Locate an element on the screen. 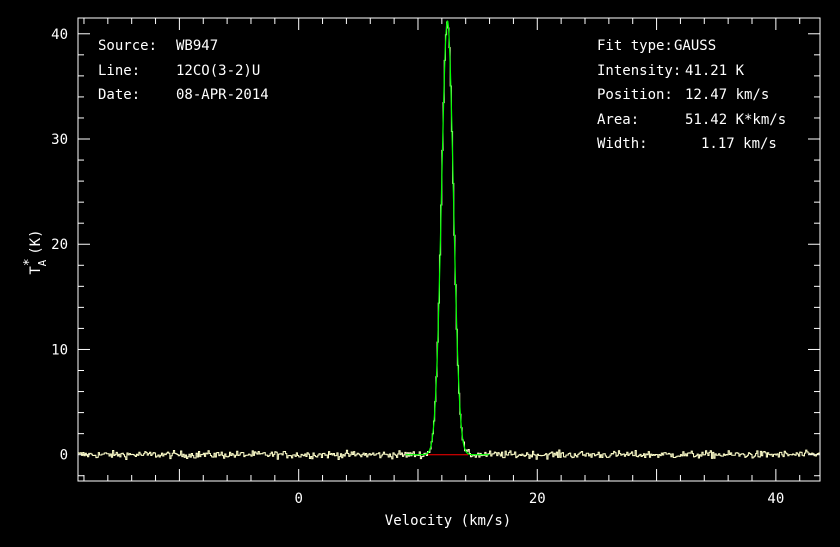 The width and height of the screenshot is (840, 547). info-area-key: Area: is located at coordinates (618, 120).